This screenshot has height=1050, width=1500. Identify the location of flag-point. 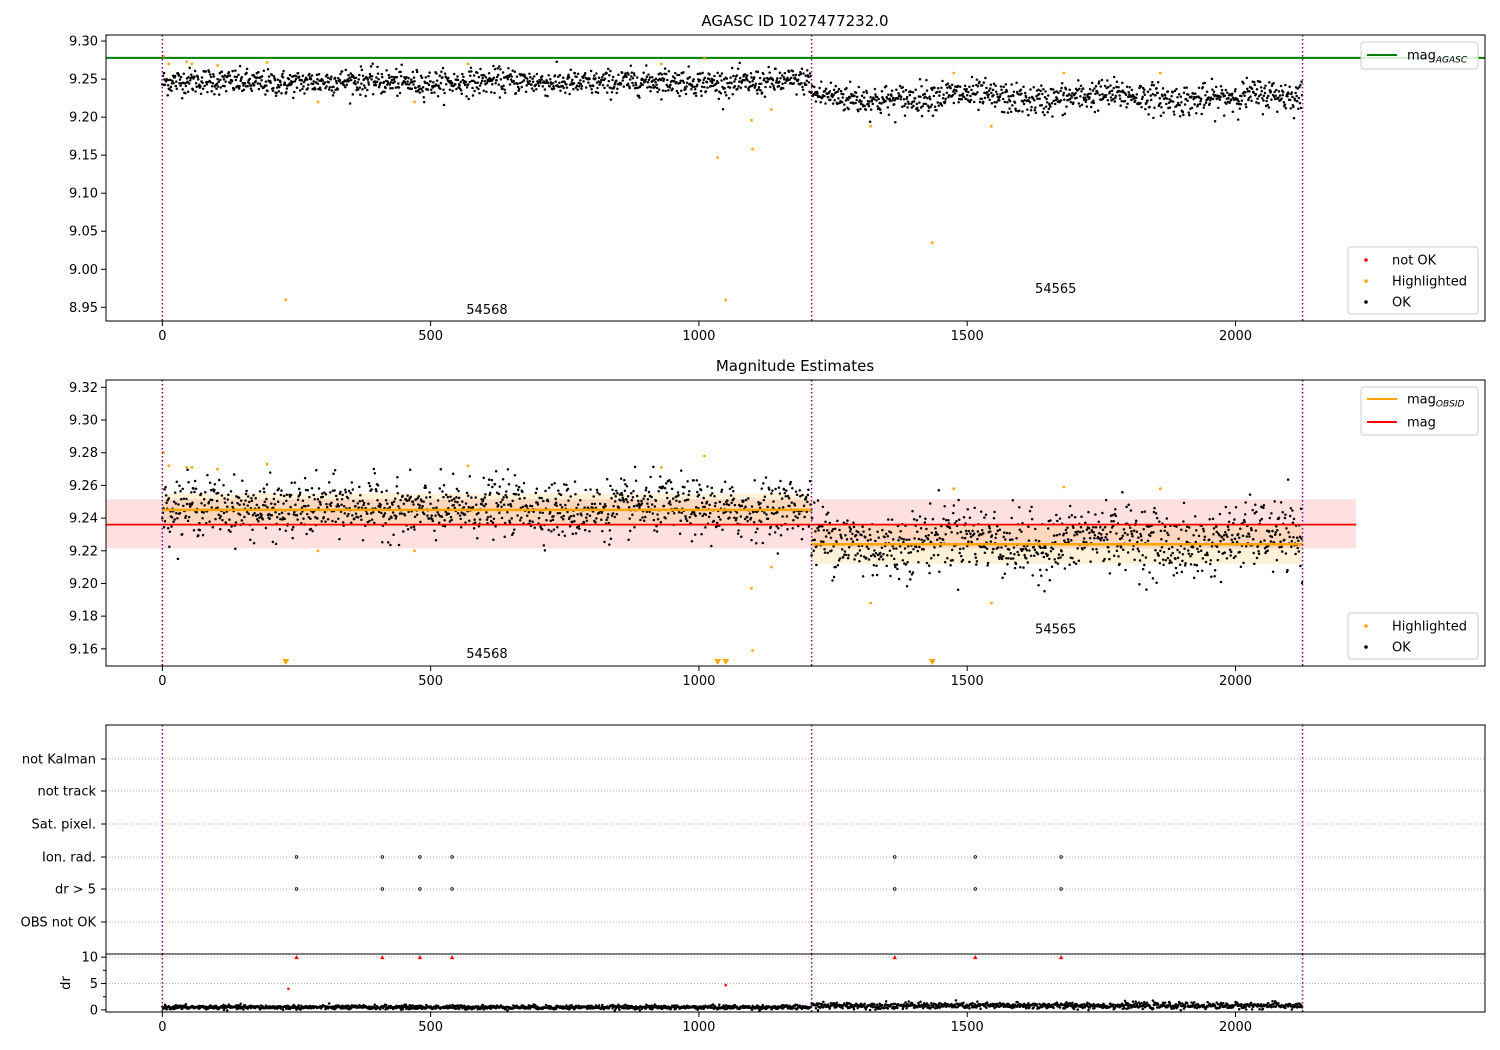
(382, 889).